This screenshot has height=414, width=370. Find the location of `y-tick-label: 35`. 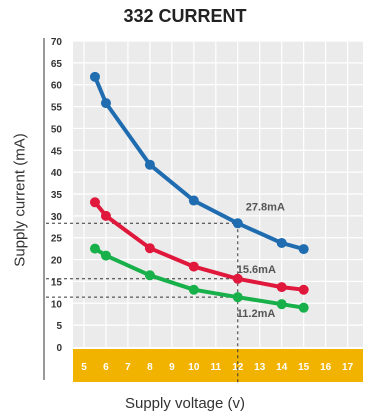

y-tick-label: 35 is located at coordinates (57, 195).